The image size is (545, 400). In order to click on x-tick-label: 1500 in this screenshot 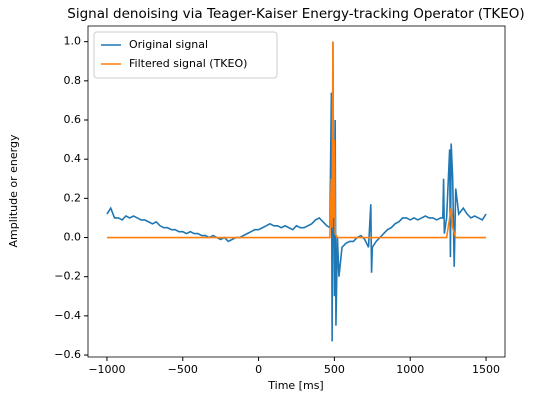, I will do `click(486, 369)`.